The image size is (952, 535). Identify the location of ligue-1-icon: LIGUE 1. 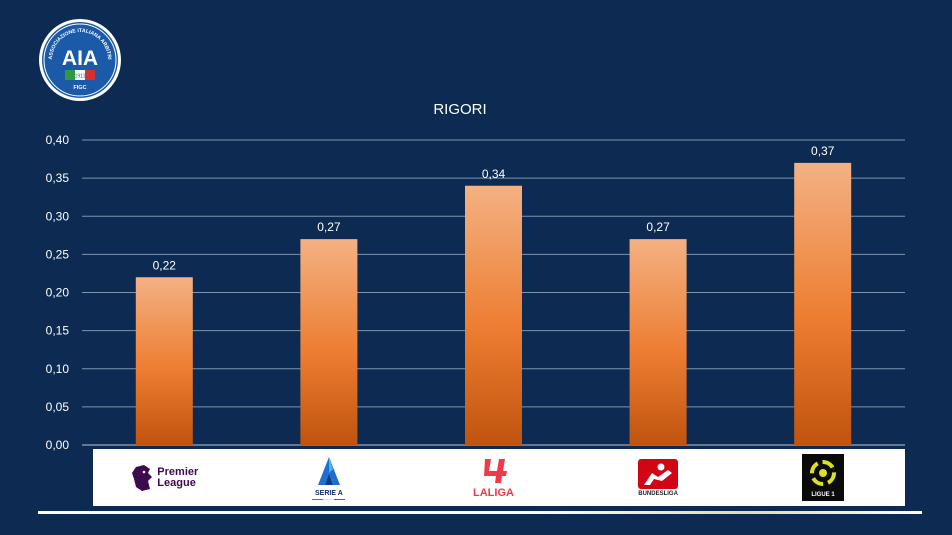
(822, 477).